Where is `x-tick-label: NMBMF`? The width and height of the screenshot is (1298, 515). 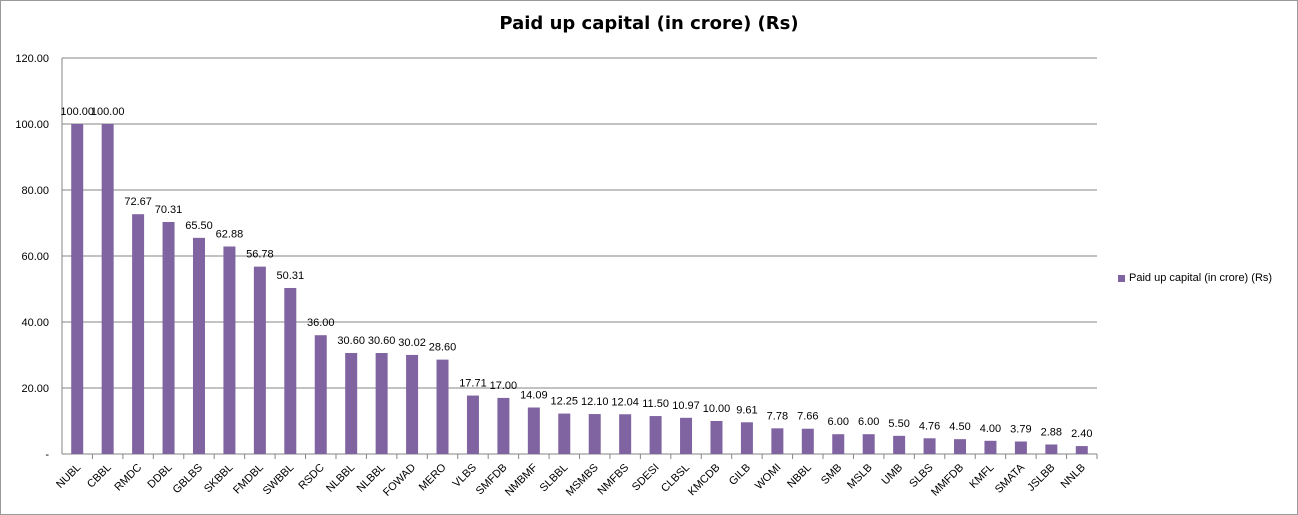
x-tick-label: NMBMF is located at coordinates (521, 479).